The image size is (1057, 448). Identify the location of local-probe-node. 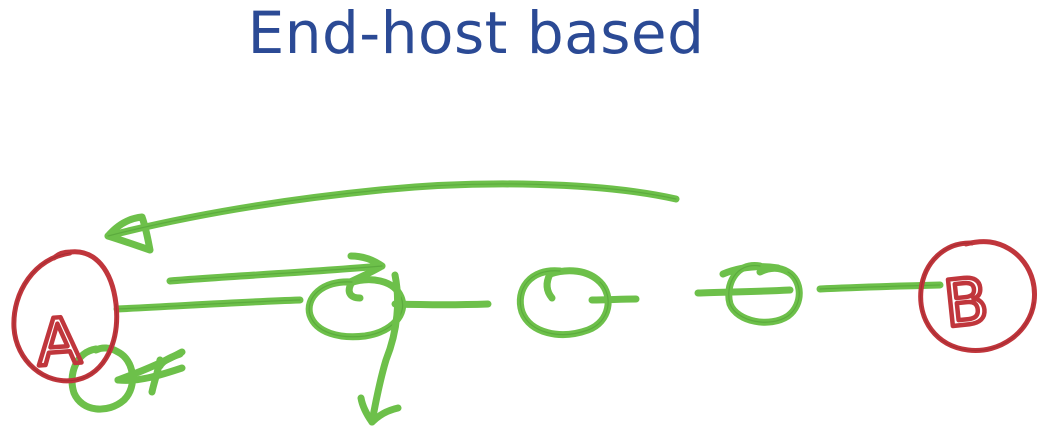
(127, 378).